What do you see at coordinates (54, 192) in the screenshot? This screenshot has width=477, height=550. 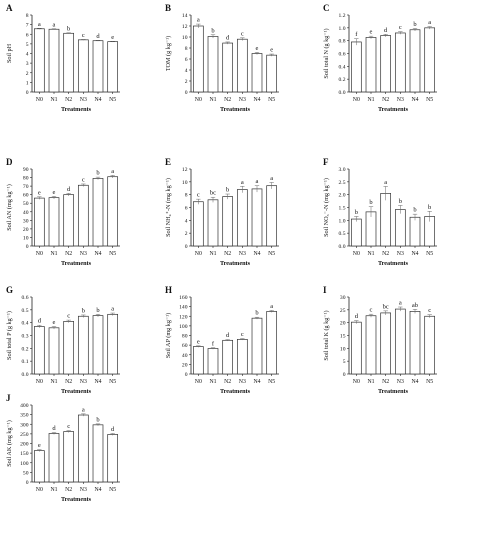 I see `significance-letter: e` at bounding box center [54, 192].